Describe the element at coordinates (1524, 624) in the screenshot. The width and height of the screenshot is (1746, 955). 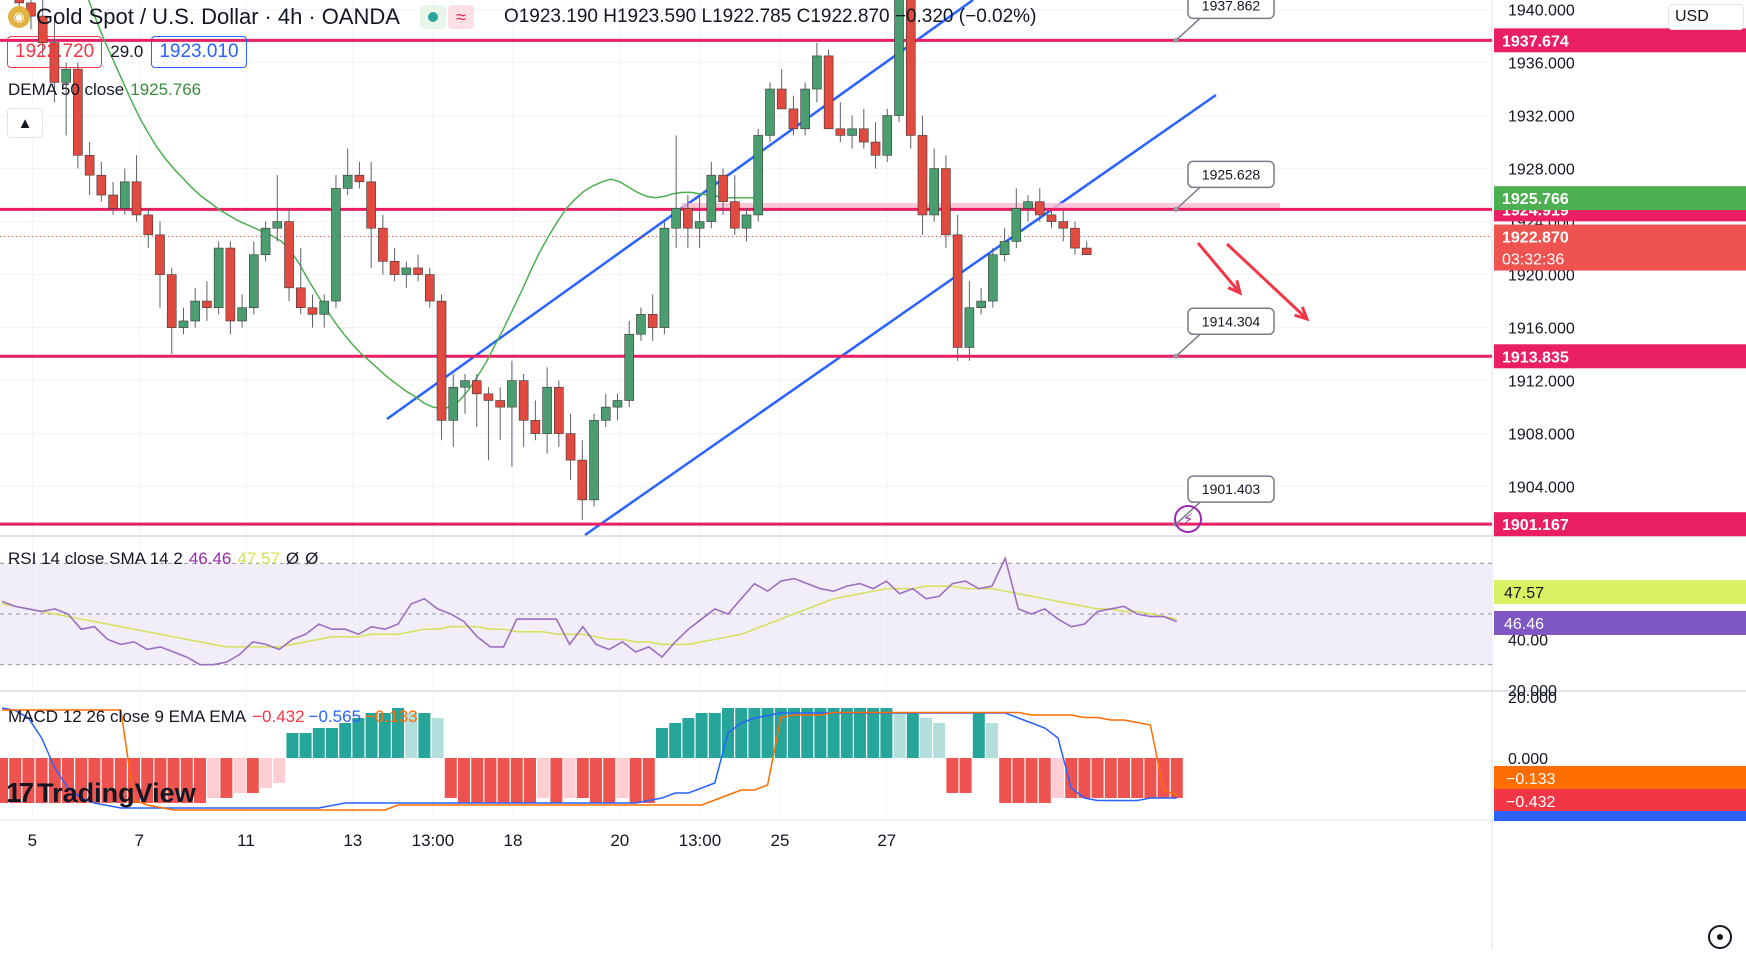
I see `rsi-tag-text: 46.46` at that location.